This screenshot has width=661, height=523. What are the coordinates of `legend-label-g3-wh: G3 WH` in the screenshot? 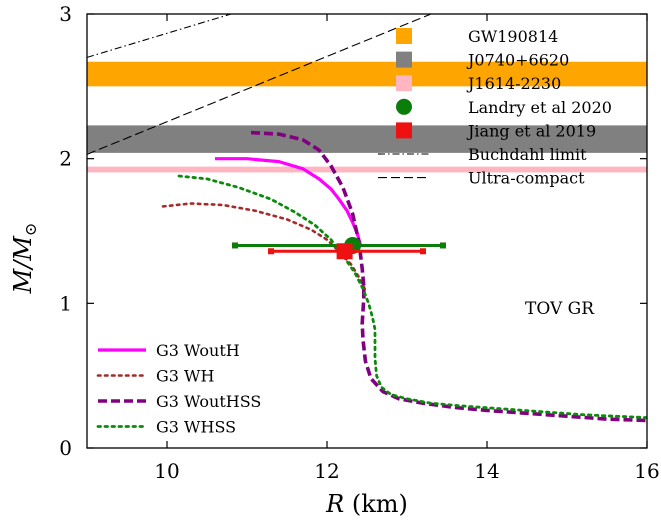 It's located at (185, 376).